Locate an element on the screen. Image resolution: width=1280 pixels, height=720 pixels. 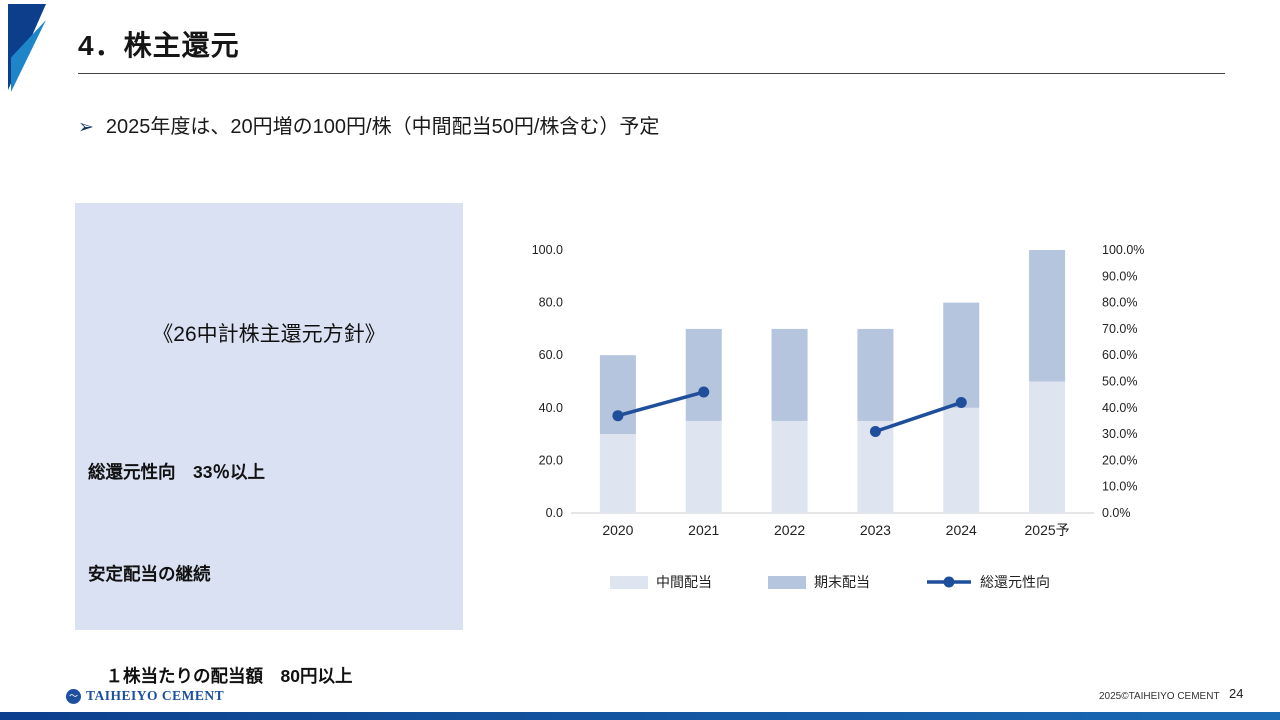
policy-box-title: 《26中計株主還元方針》 is located at coordinates (269, 334).